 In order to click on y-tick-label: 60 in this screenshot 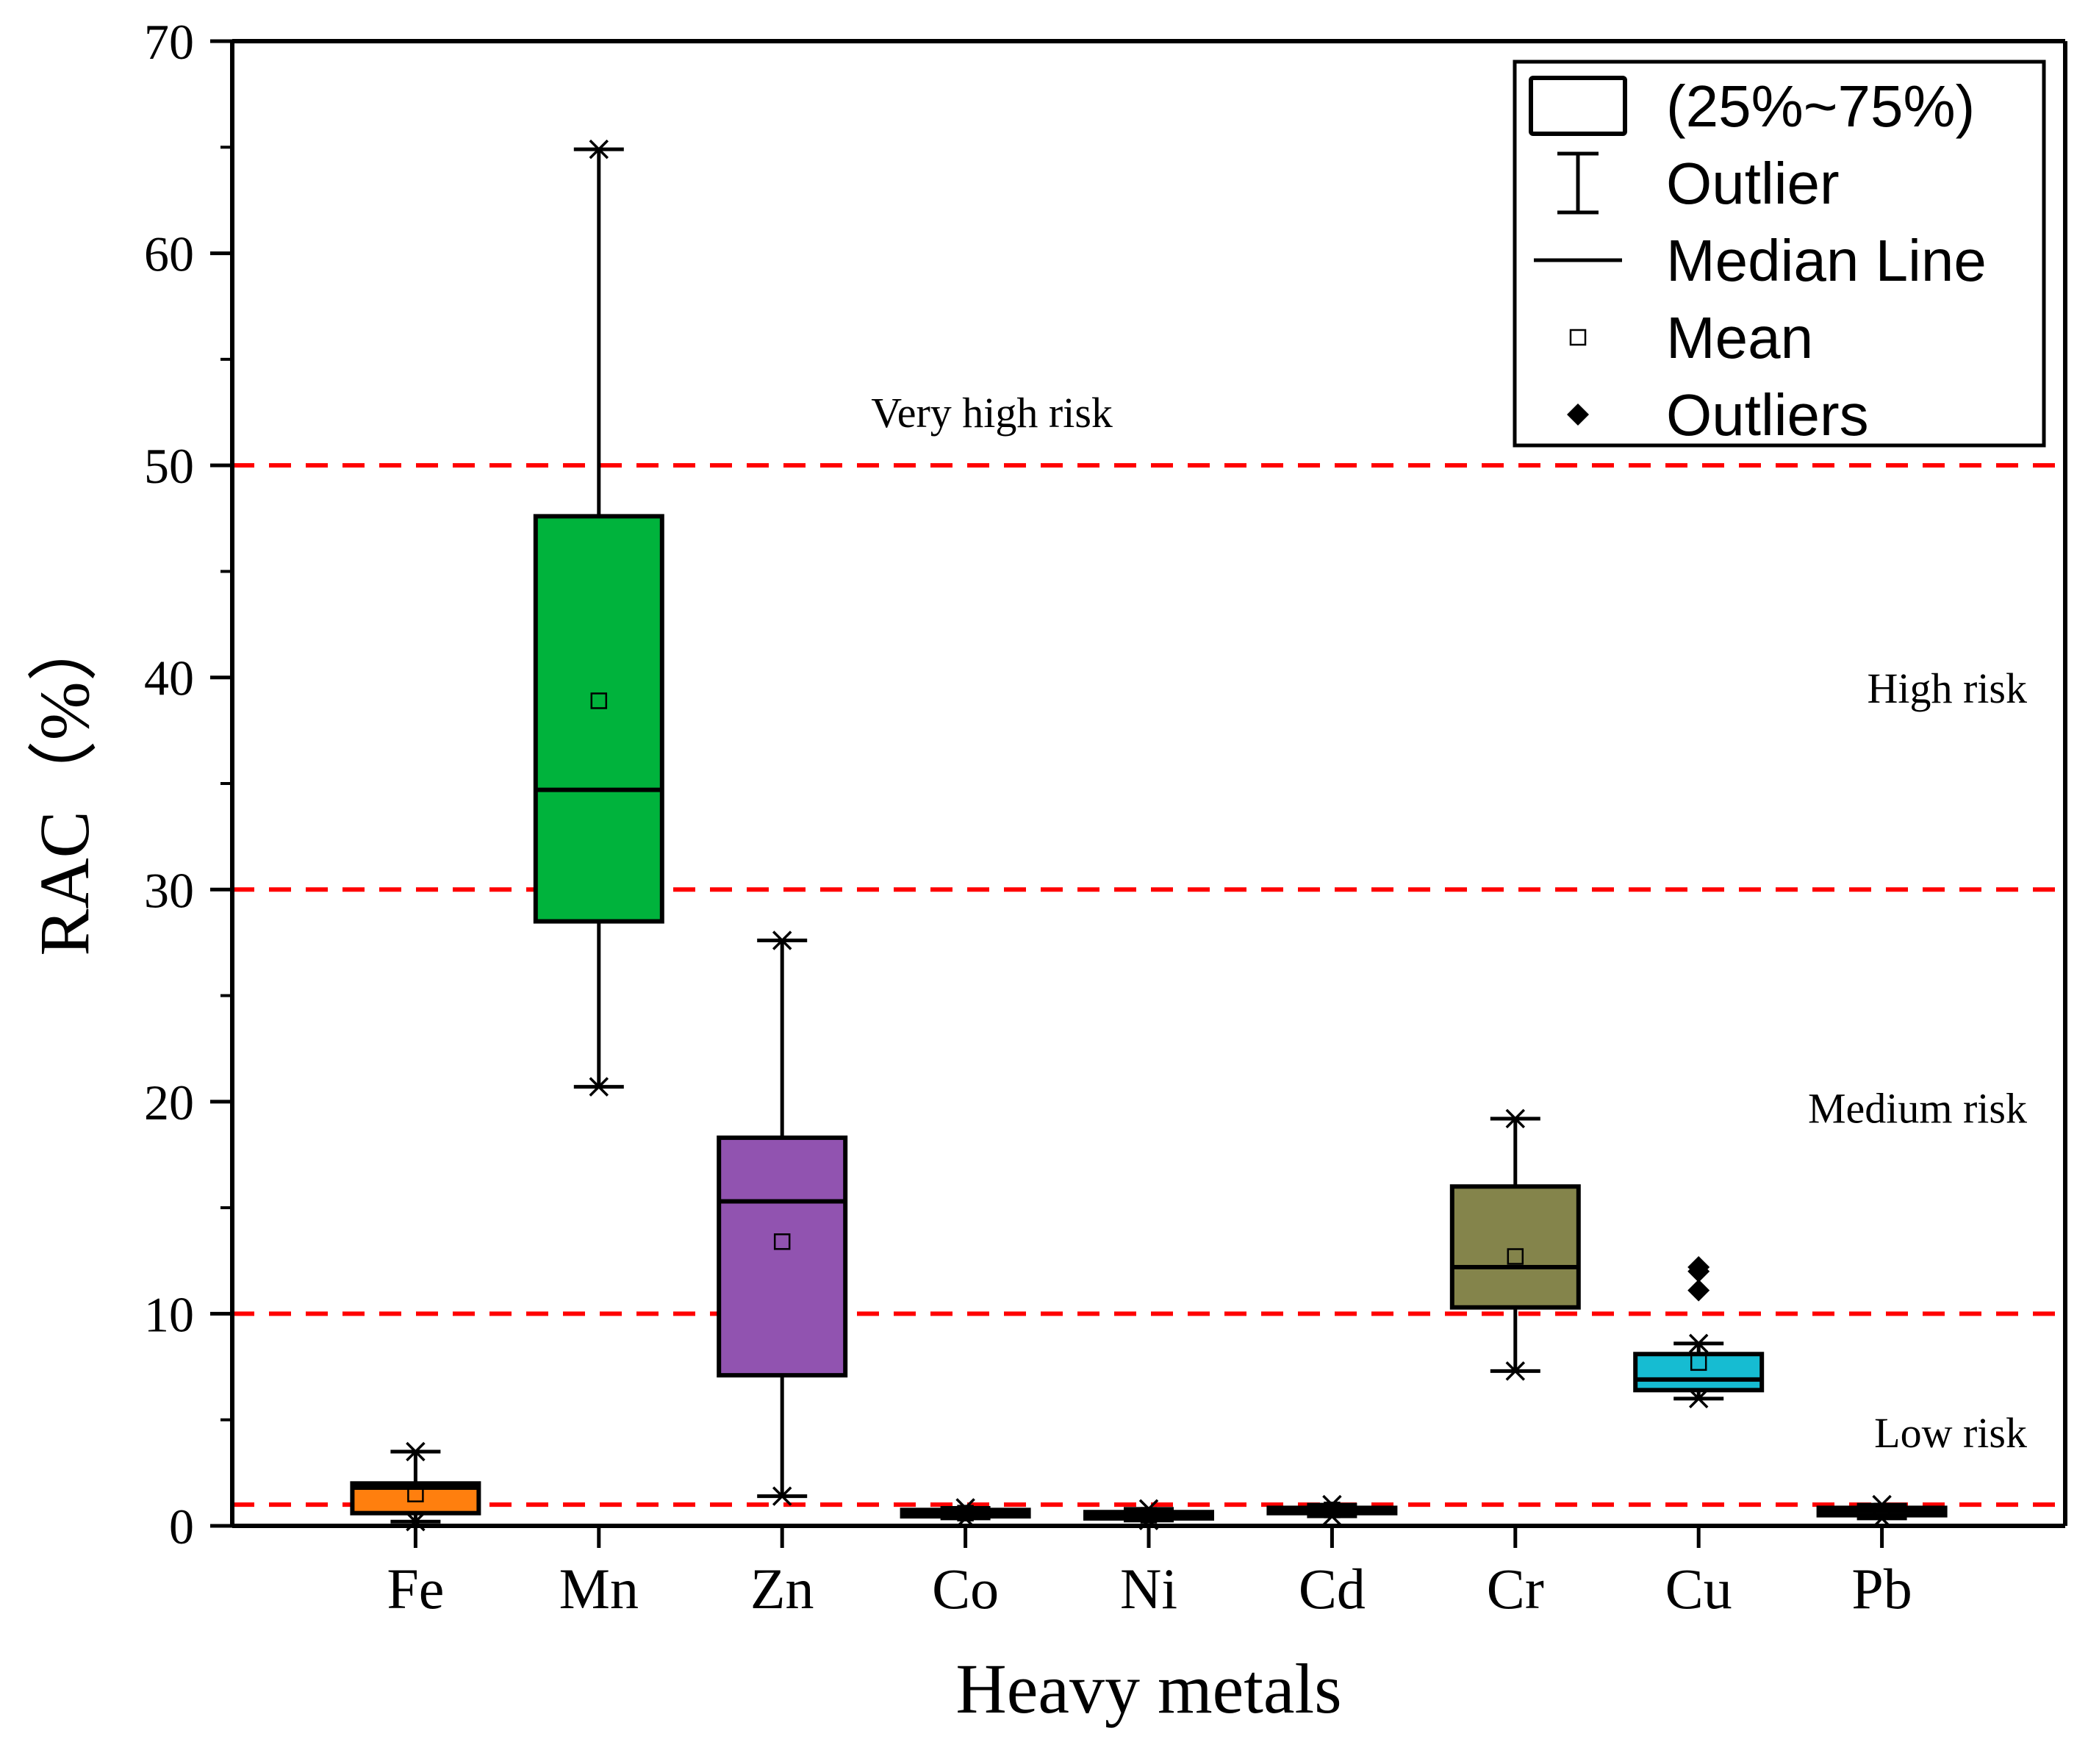, I will do `click(169, 254)`.